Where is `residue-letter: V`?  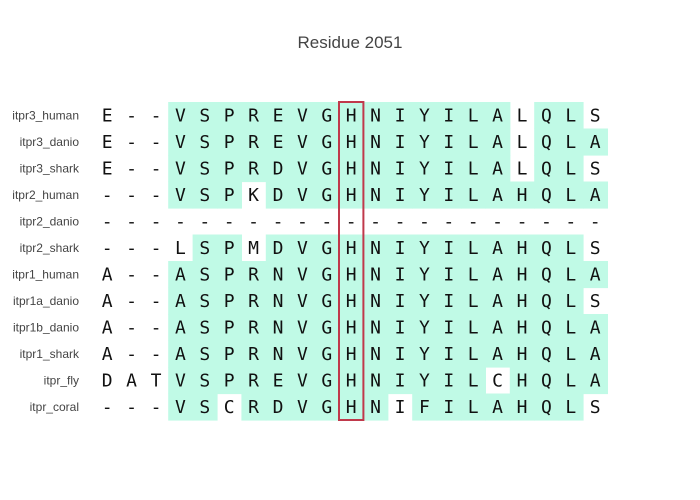 residue-letter: V is located at coordinates (180, 115).